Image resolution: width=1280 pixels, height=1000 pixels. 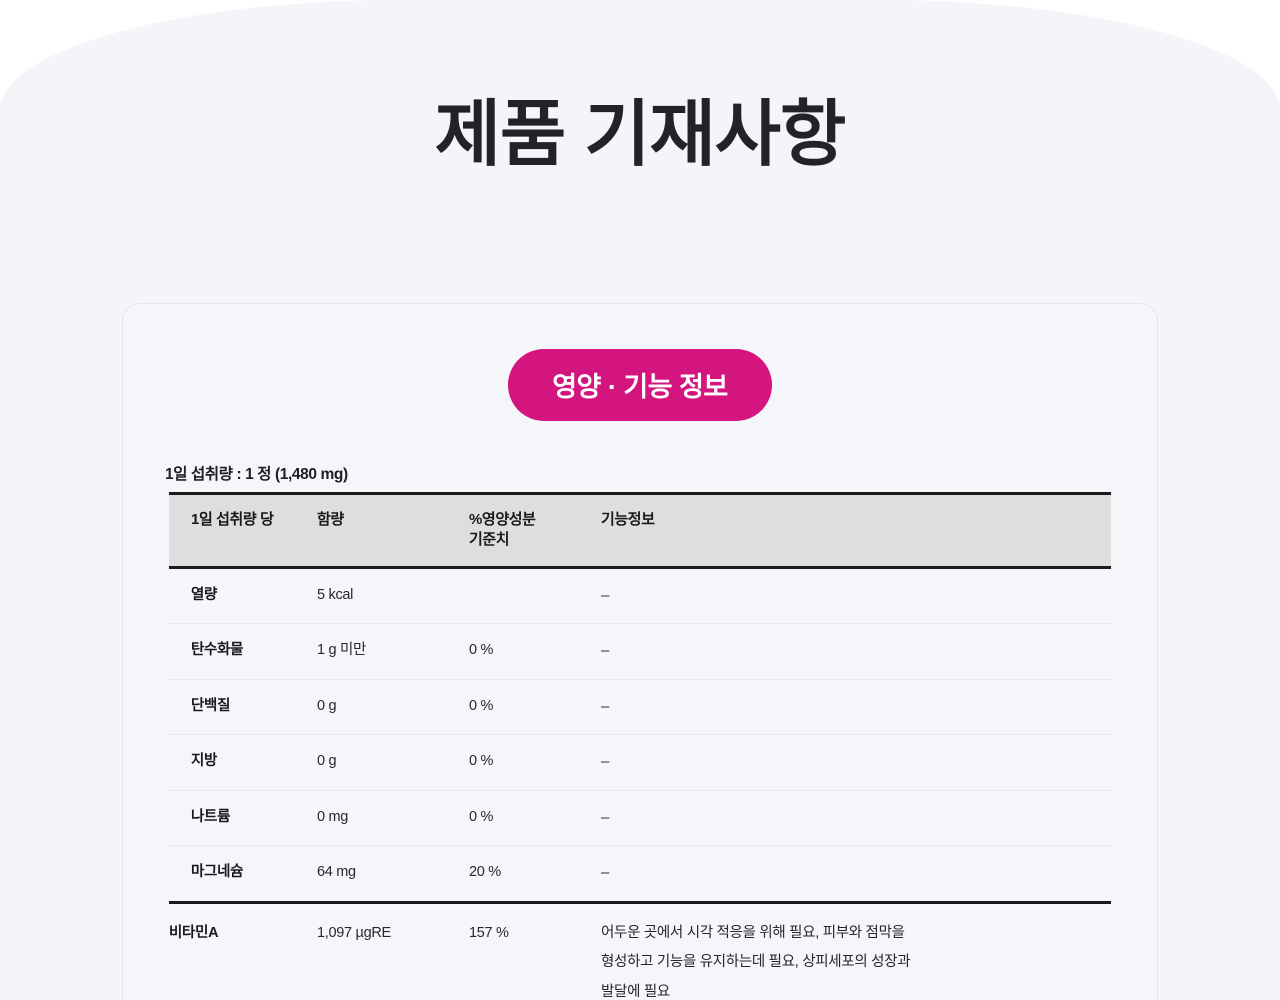 I want to click on cell-amount: 5 kcal, so click(x=393, y=595).